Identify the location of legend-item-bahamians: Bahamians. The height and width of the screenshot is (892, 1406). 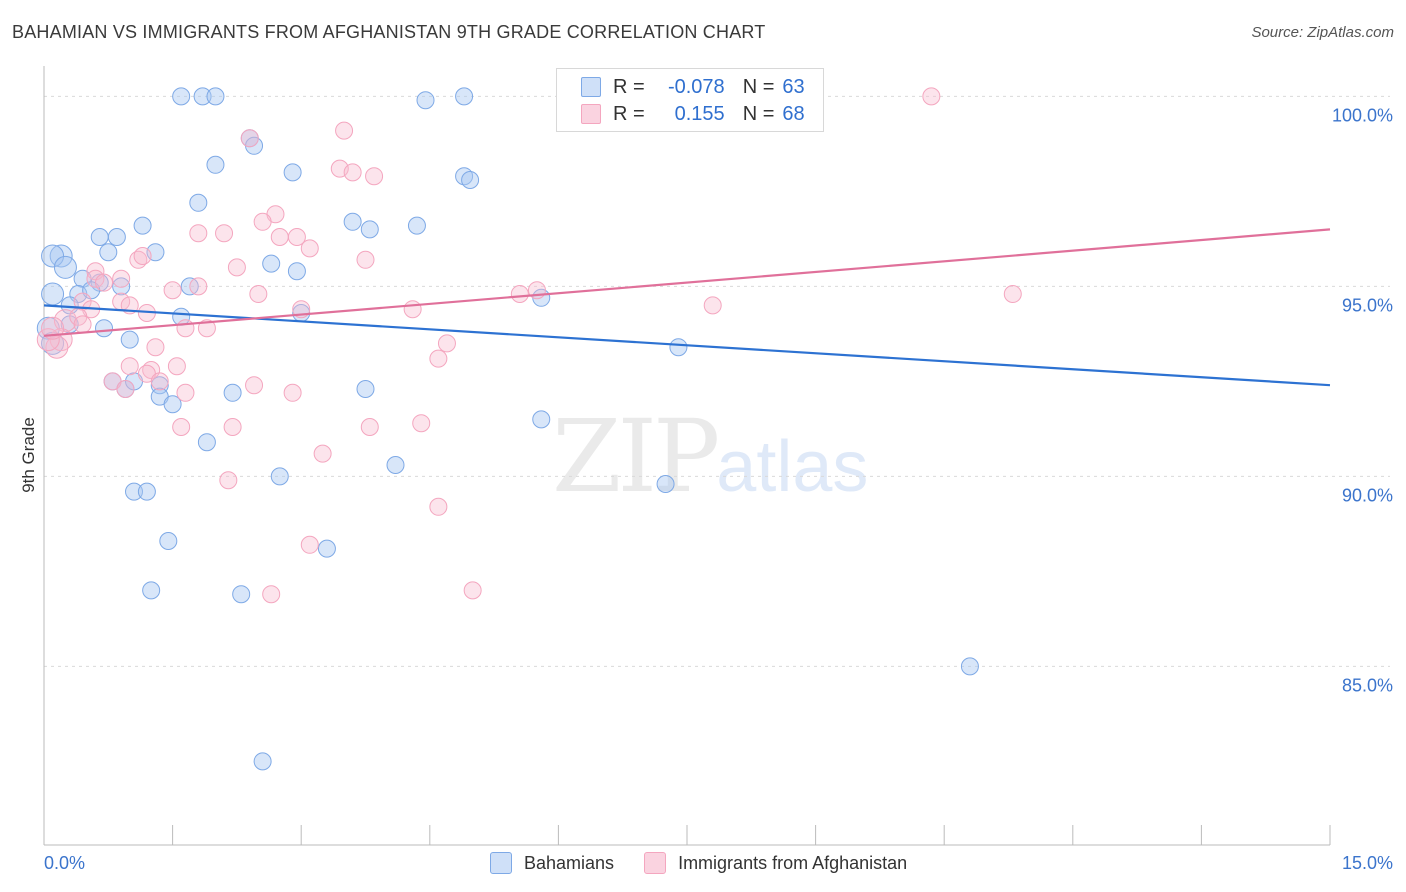
(552, 863).